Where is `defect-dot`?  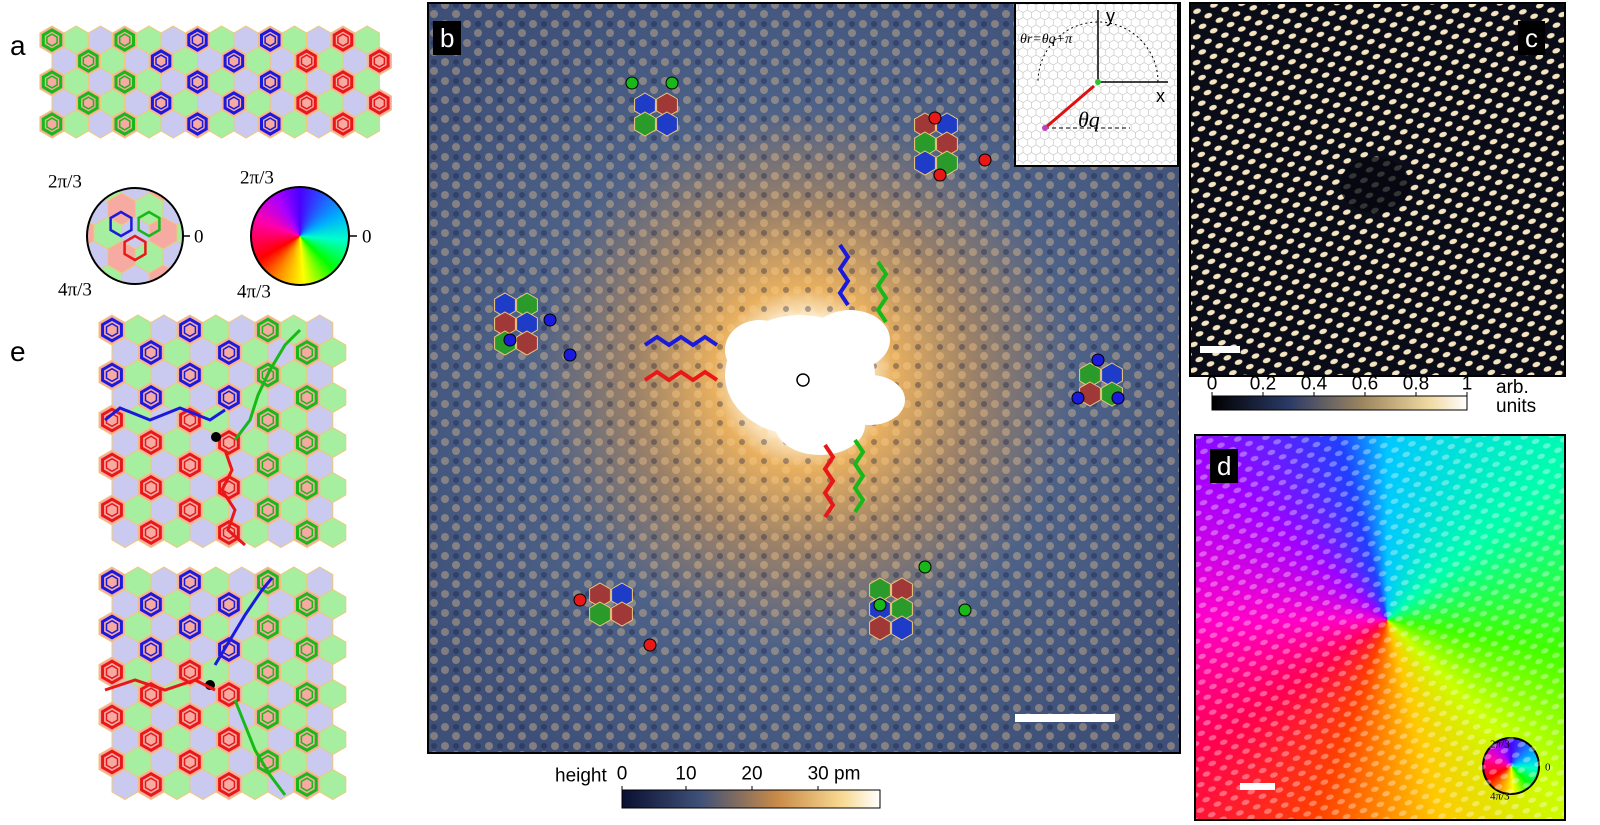 defect-dot is located at coordinates (216, 437).